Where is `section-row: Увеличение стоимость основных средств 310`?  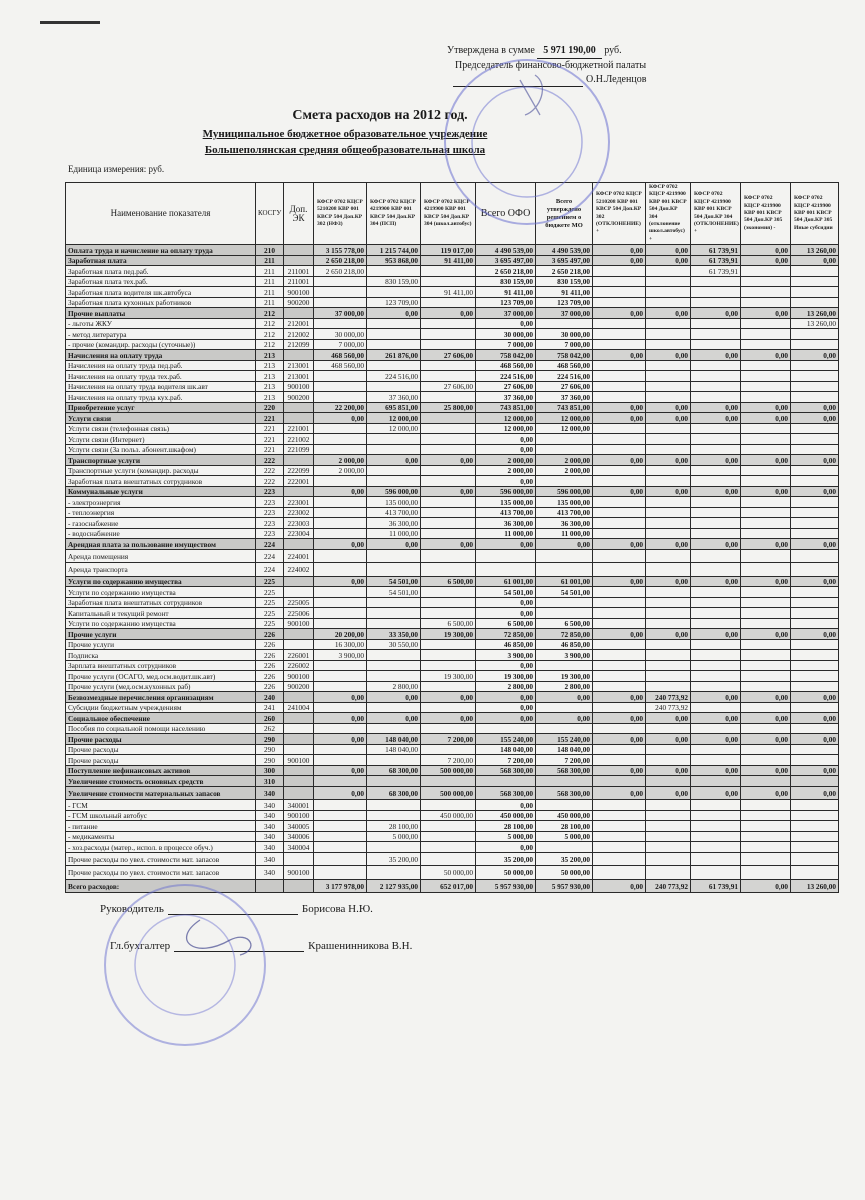
section-row: Увеличение стоимость основных средств 310 is located at coordinates (452, 781).